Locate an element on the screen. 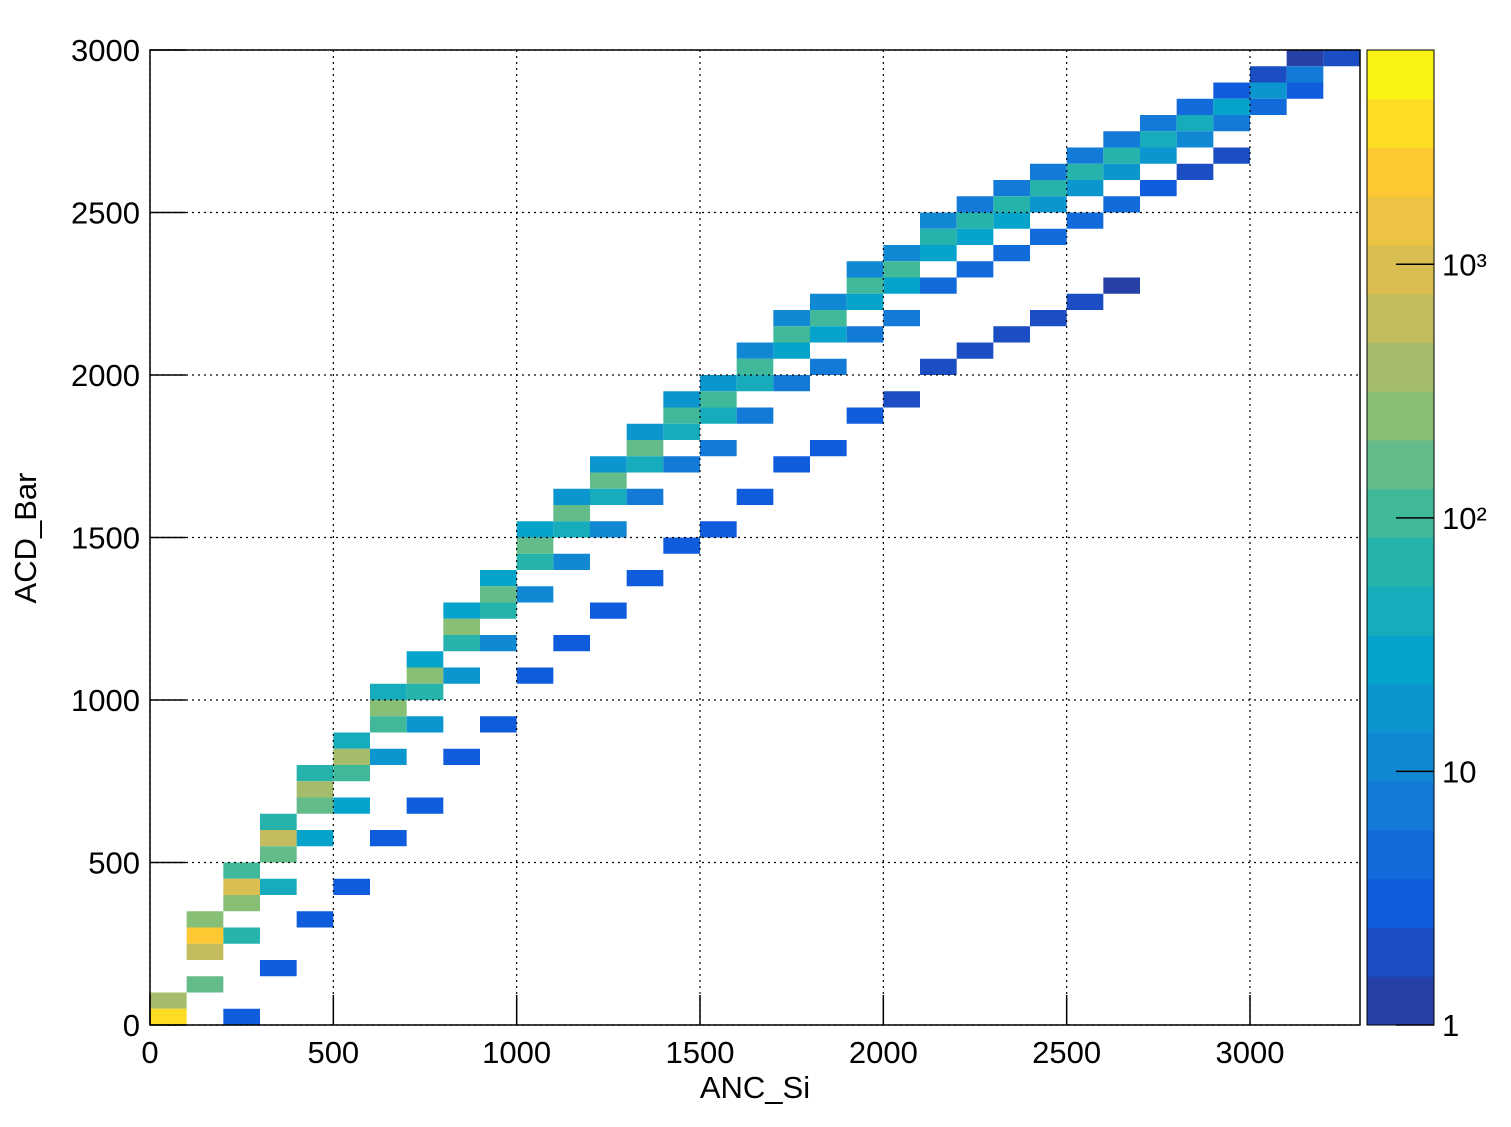 This screenshot has width=1511, height=1127. z-tick-label: 1 is located at coordinates (1450, 1025).